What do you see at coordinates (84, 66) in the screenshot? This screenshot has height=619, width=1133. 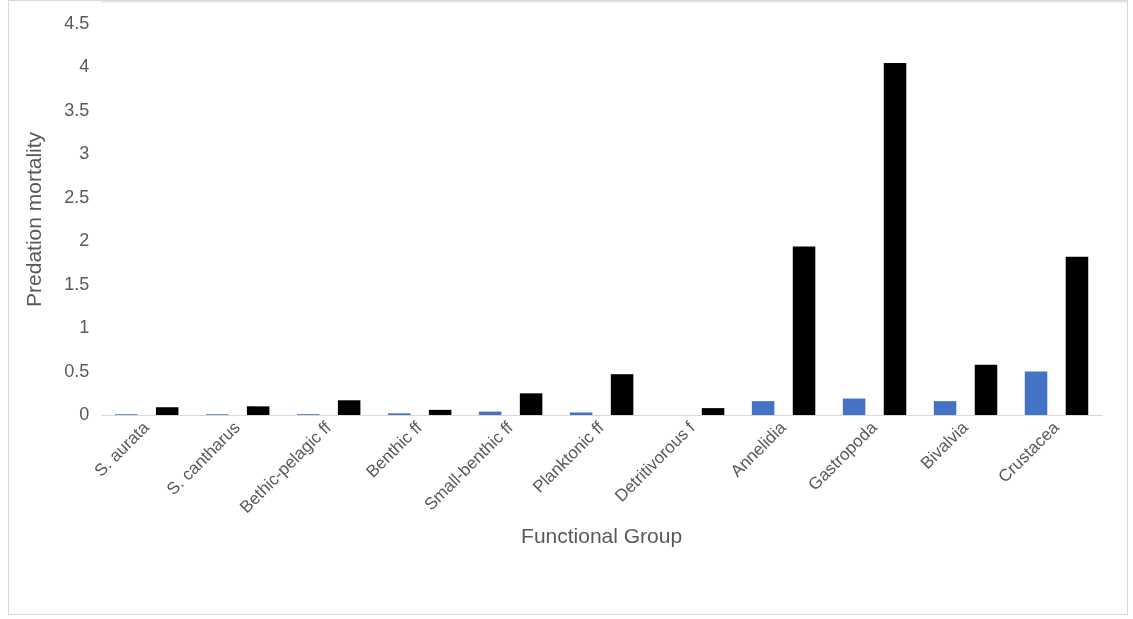 I see `y-tick-label: 4` at bounding box center [84, 66].